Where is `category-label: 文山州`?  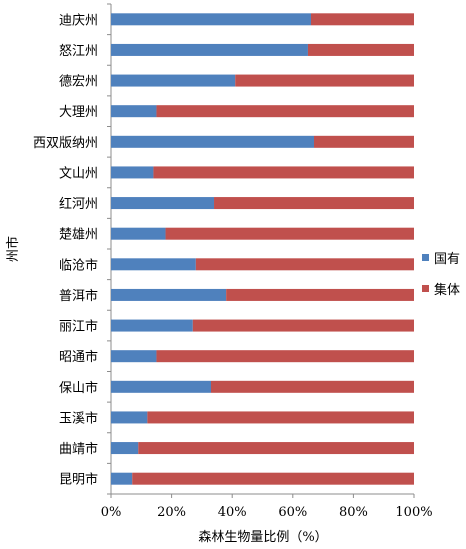 category-label: 文山州 is located at coordinates (78, 173).